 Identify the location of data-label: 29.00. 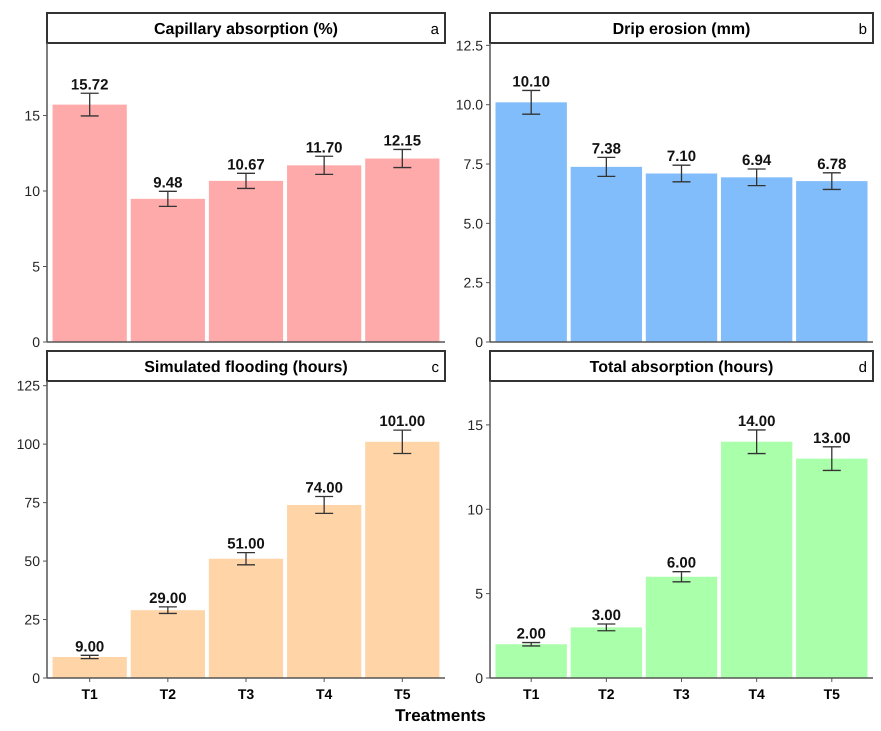
(168, 598).